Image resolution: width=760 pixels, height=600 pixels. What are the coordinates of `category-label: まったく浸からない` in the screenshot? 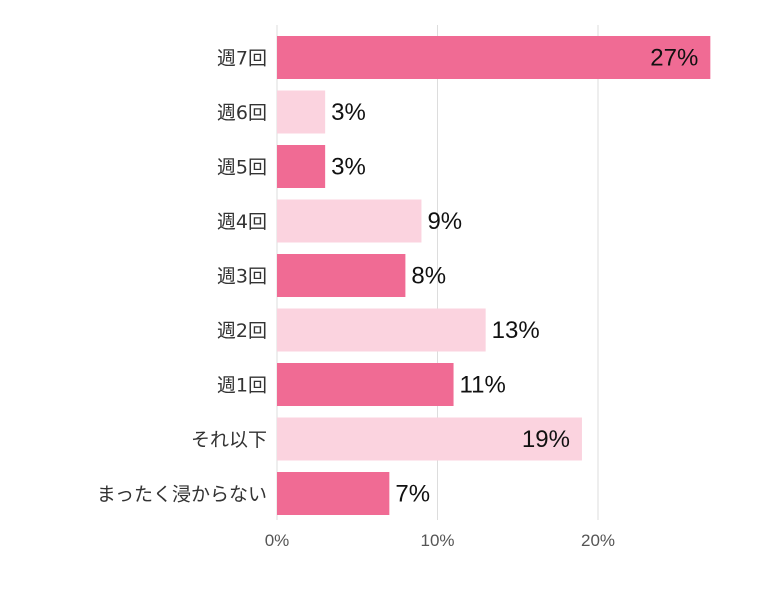 It's located at (182, 495).